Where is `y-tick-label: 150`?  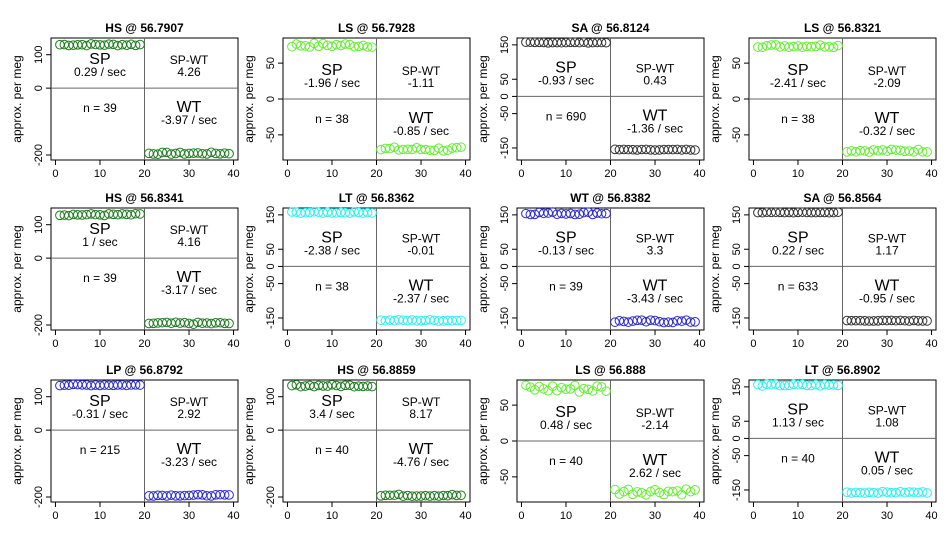
y-tick-label: 150 is located at coordinates (505, 45).